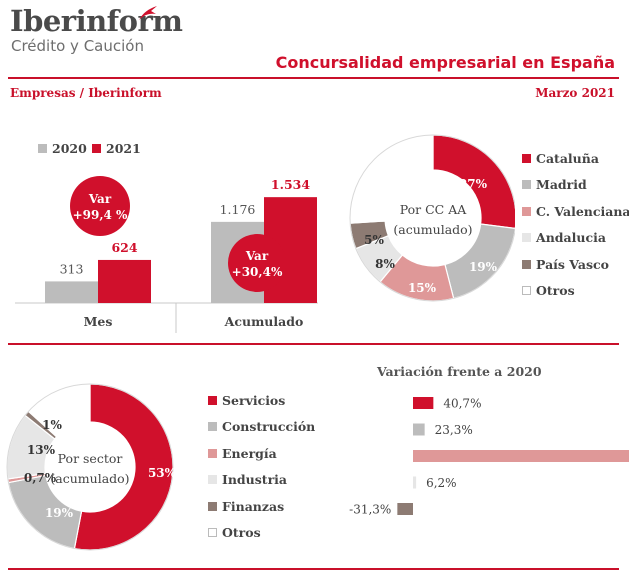 The width and height of the screenshot is (629, 576). Describe the element at coordinates (71, 292) in the screenshot. I see `bar-2020-mes` at that location.